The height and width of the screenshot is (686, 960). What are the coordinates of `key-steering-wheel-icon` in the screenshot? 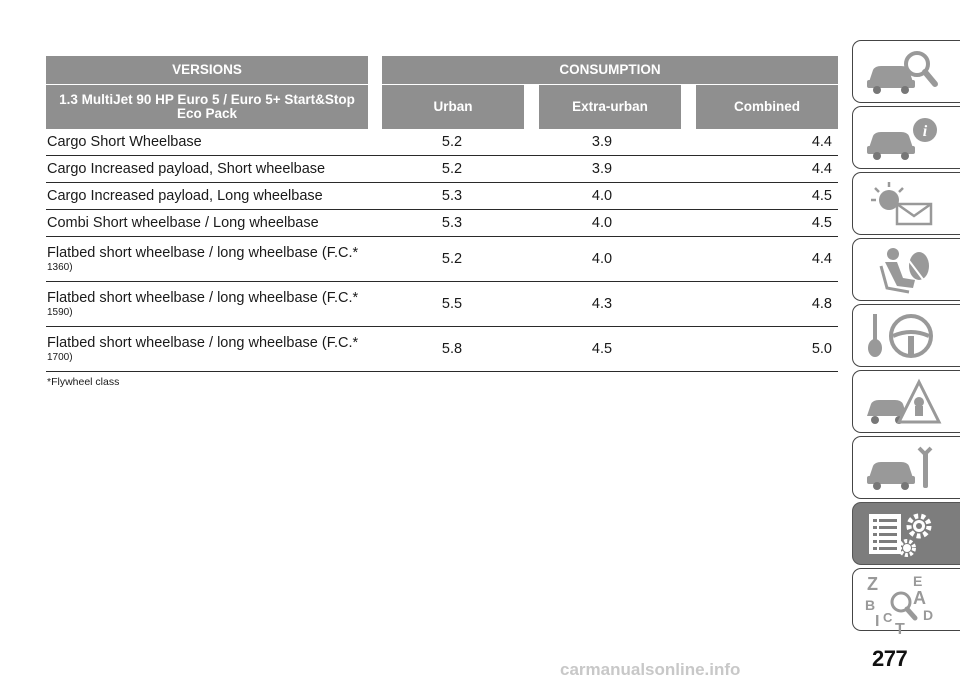 It's located at (900, 336).